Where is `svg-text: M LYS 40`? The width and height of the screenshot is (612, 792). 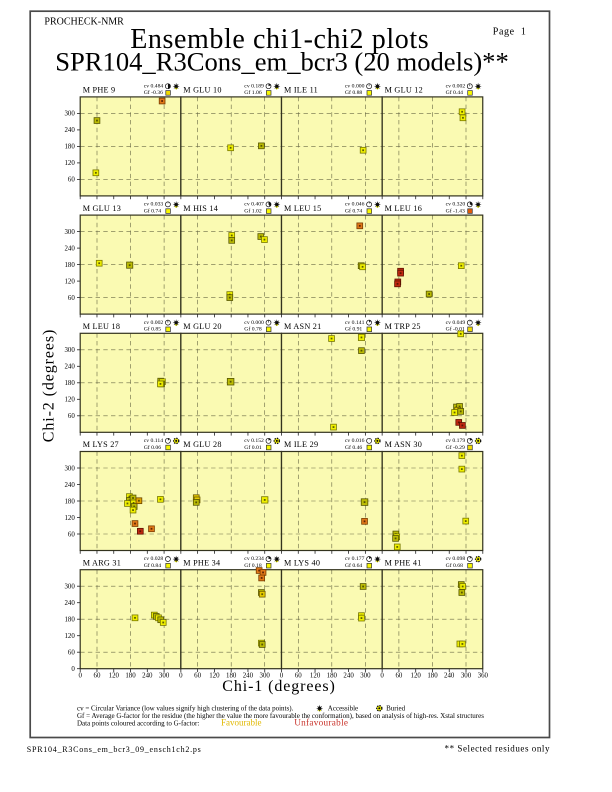 svg-text: M LYS 40 is located at coordinates (302, 562).